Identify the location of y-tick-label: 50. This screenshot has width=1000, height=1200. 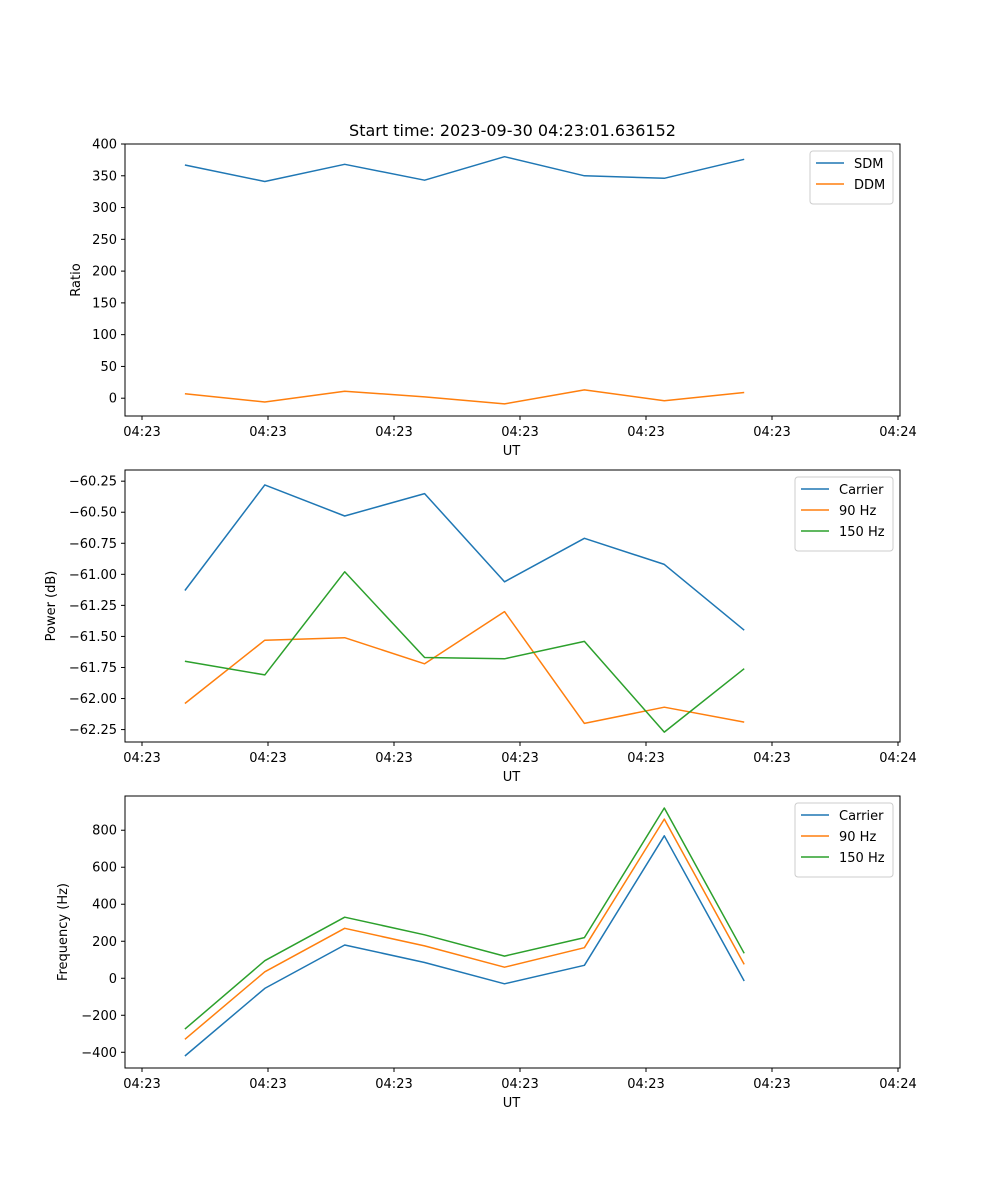
(108, 367).